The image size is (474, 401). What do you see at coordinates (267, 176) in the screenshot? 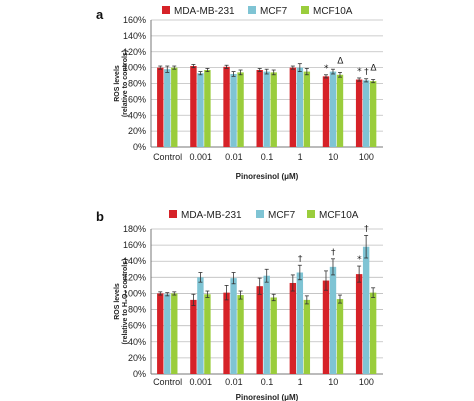
I see `x-axis-title: Pinoresinol (μM)` at bounding box center [267, 176].